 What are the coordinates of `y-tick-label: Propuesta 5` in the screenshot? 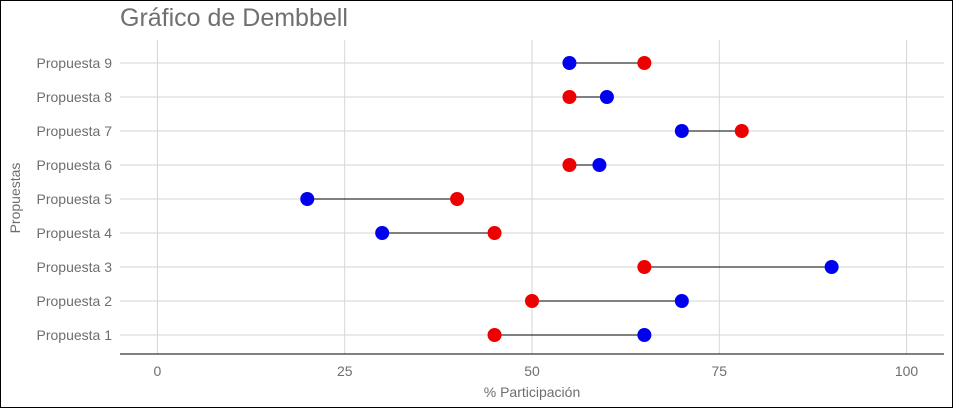 It's located at (75, 199).